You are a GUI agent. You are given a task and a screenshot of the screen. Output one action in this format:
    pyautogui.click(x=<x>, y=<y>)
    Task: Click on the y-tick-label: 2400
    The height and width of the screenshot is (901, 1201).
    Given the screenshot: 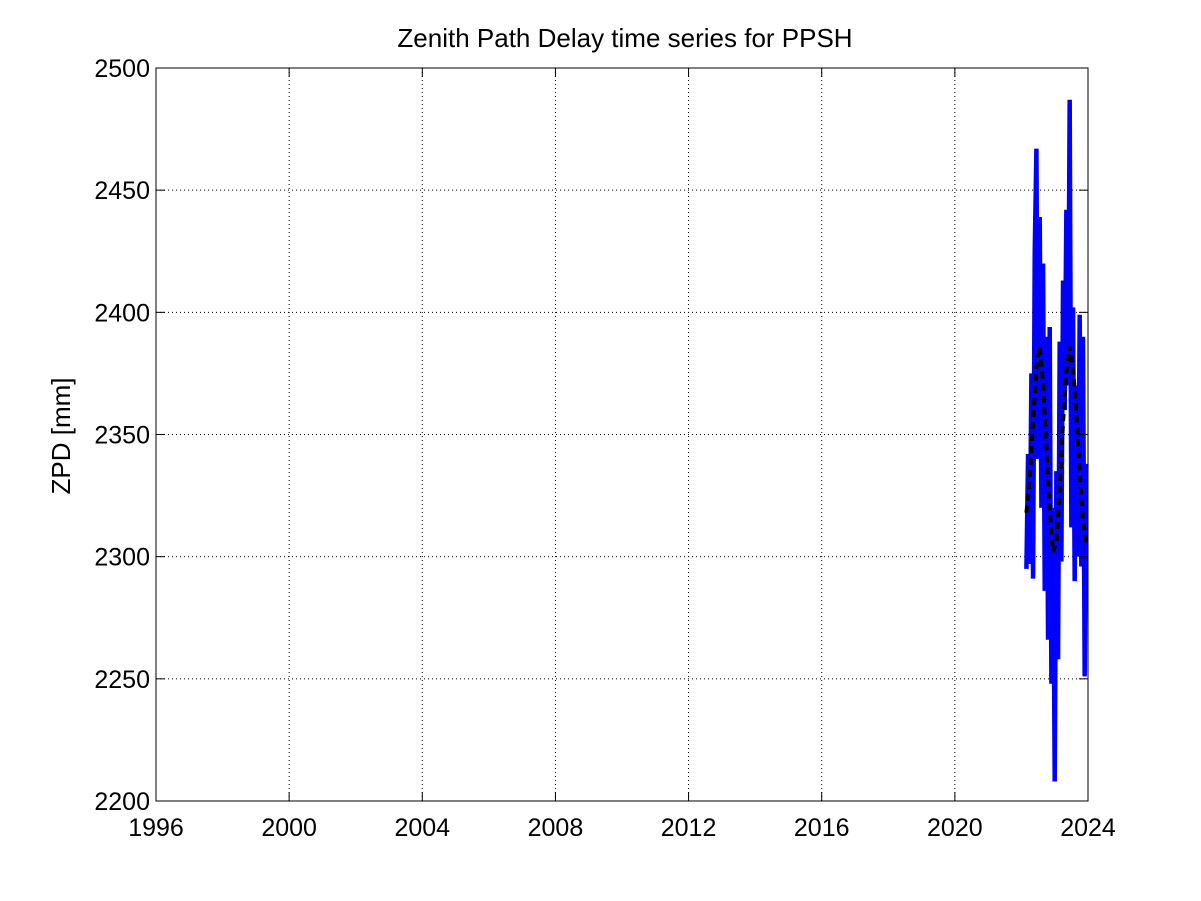 What is the action you would take?
    pyautogui.click(x=122, y=313)
    